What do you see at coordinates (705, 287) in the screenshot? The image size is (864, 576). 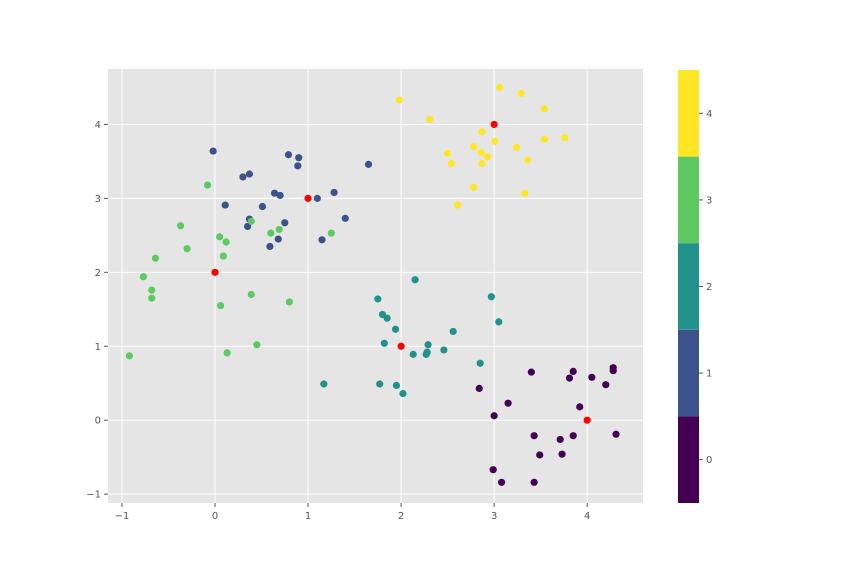 I see `colorbar-ticks: 0 1 2 3 4` at bounding box center [705, 287].